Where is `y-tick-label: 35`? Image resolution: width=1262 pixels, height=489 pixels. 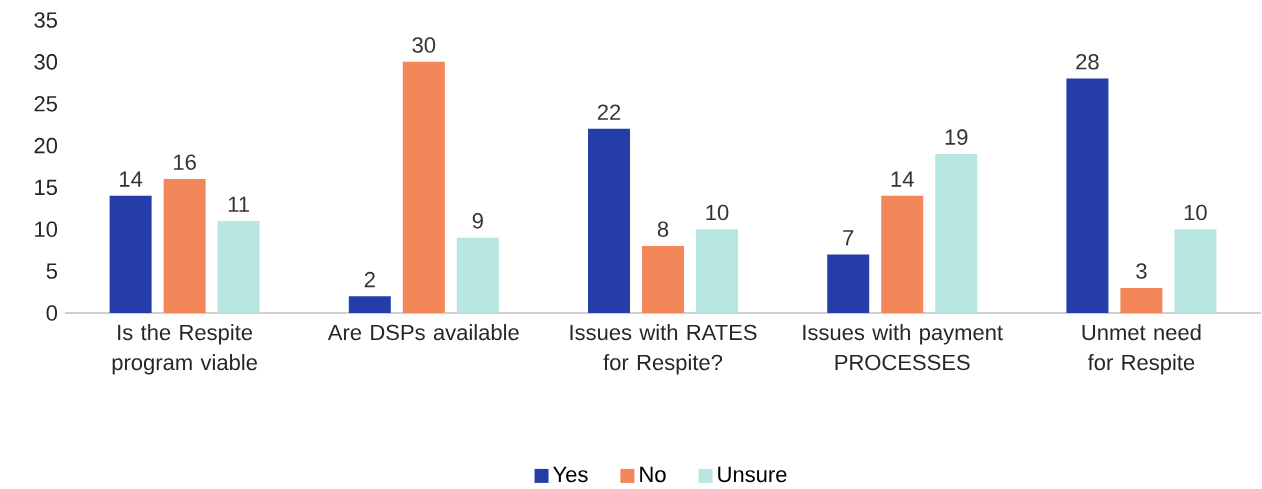 y-tick-label: 35 is located at coordinates (45, 20).